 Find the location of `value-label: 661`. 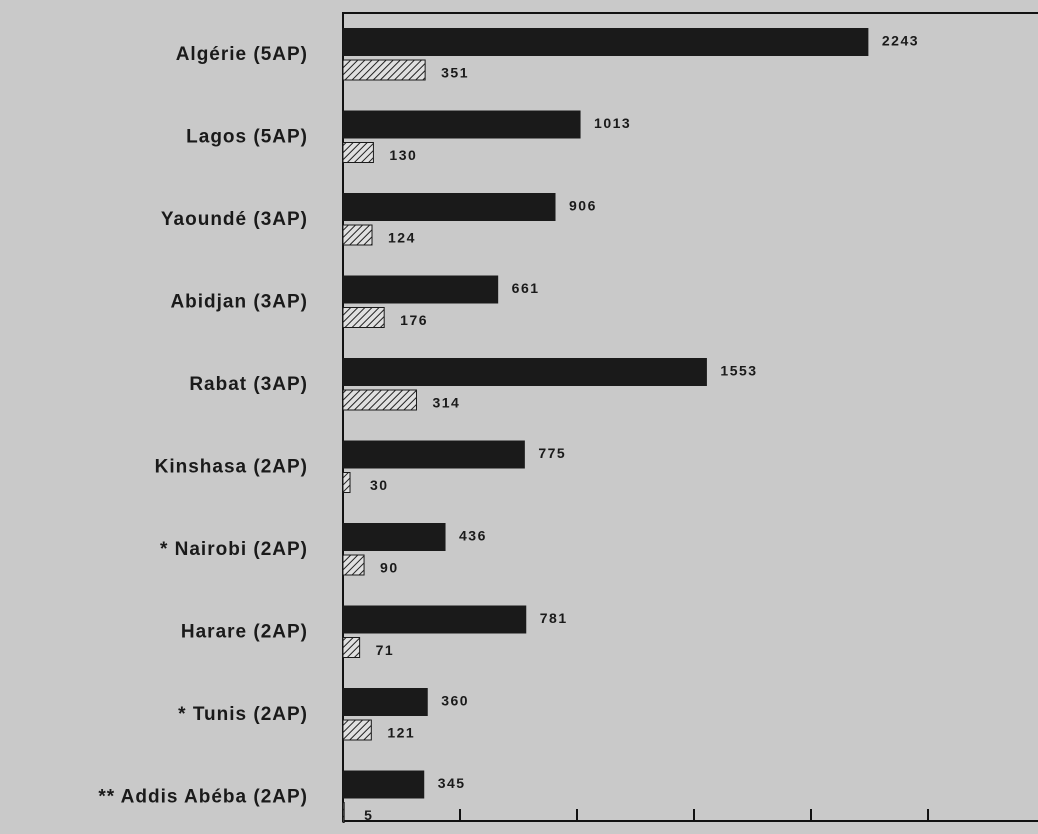

value-label: 661 is located at coordinates (526, 288).